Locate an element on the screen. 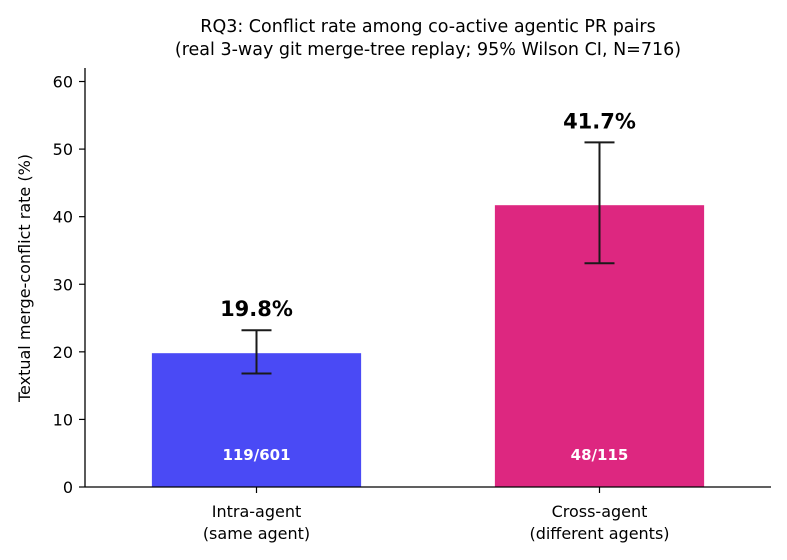  y-tick-label: 50 is located at coordinates (63, 149).